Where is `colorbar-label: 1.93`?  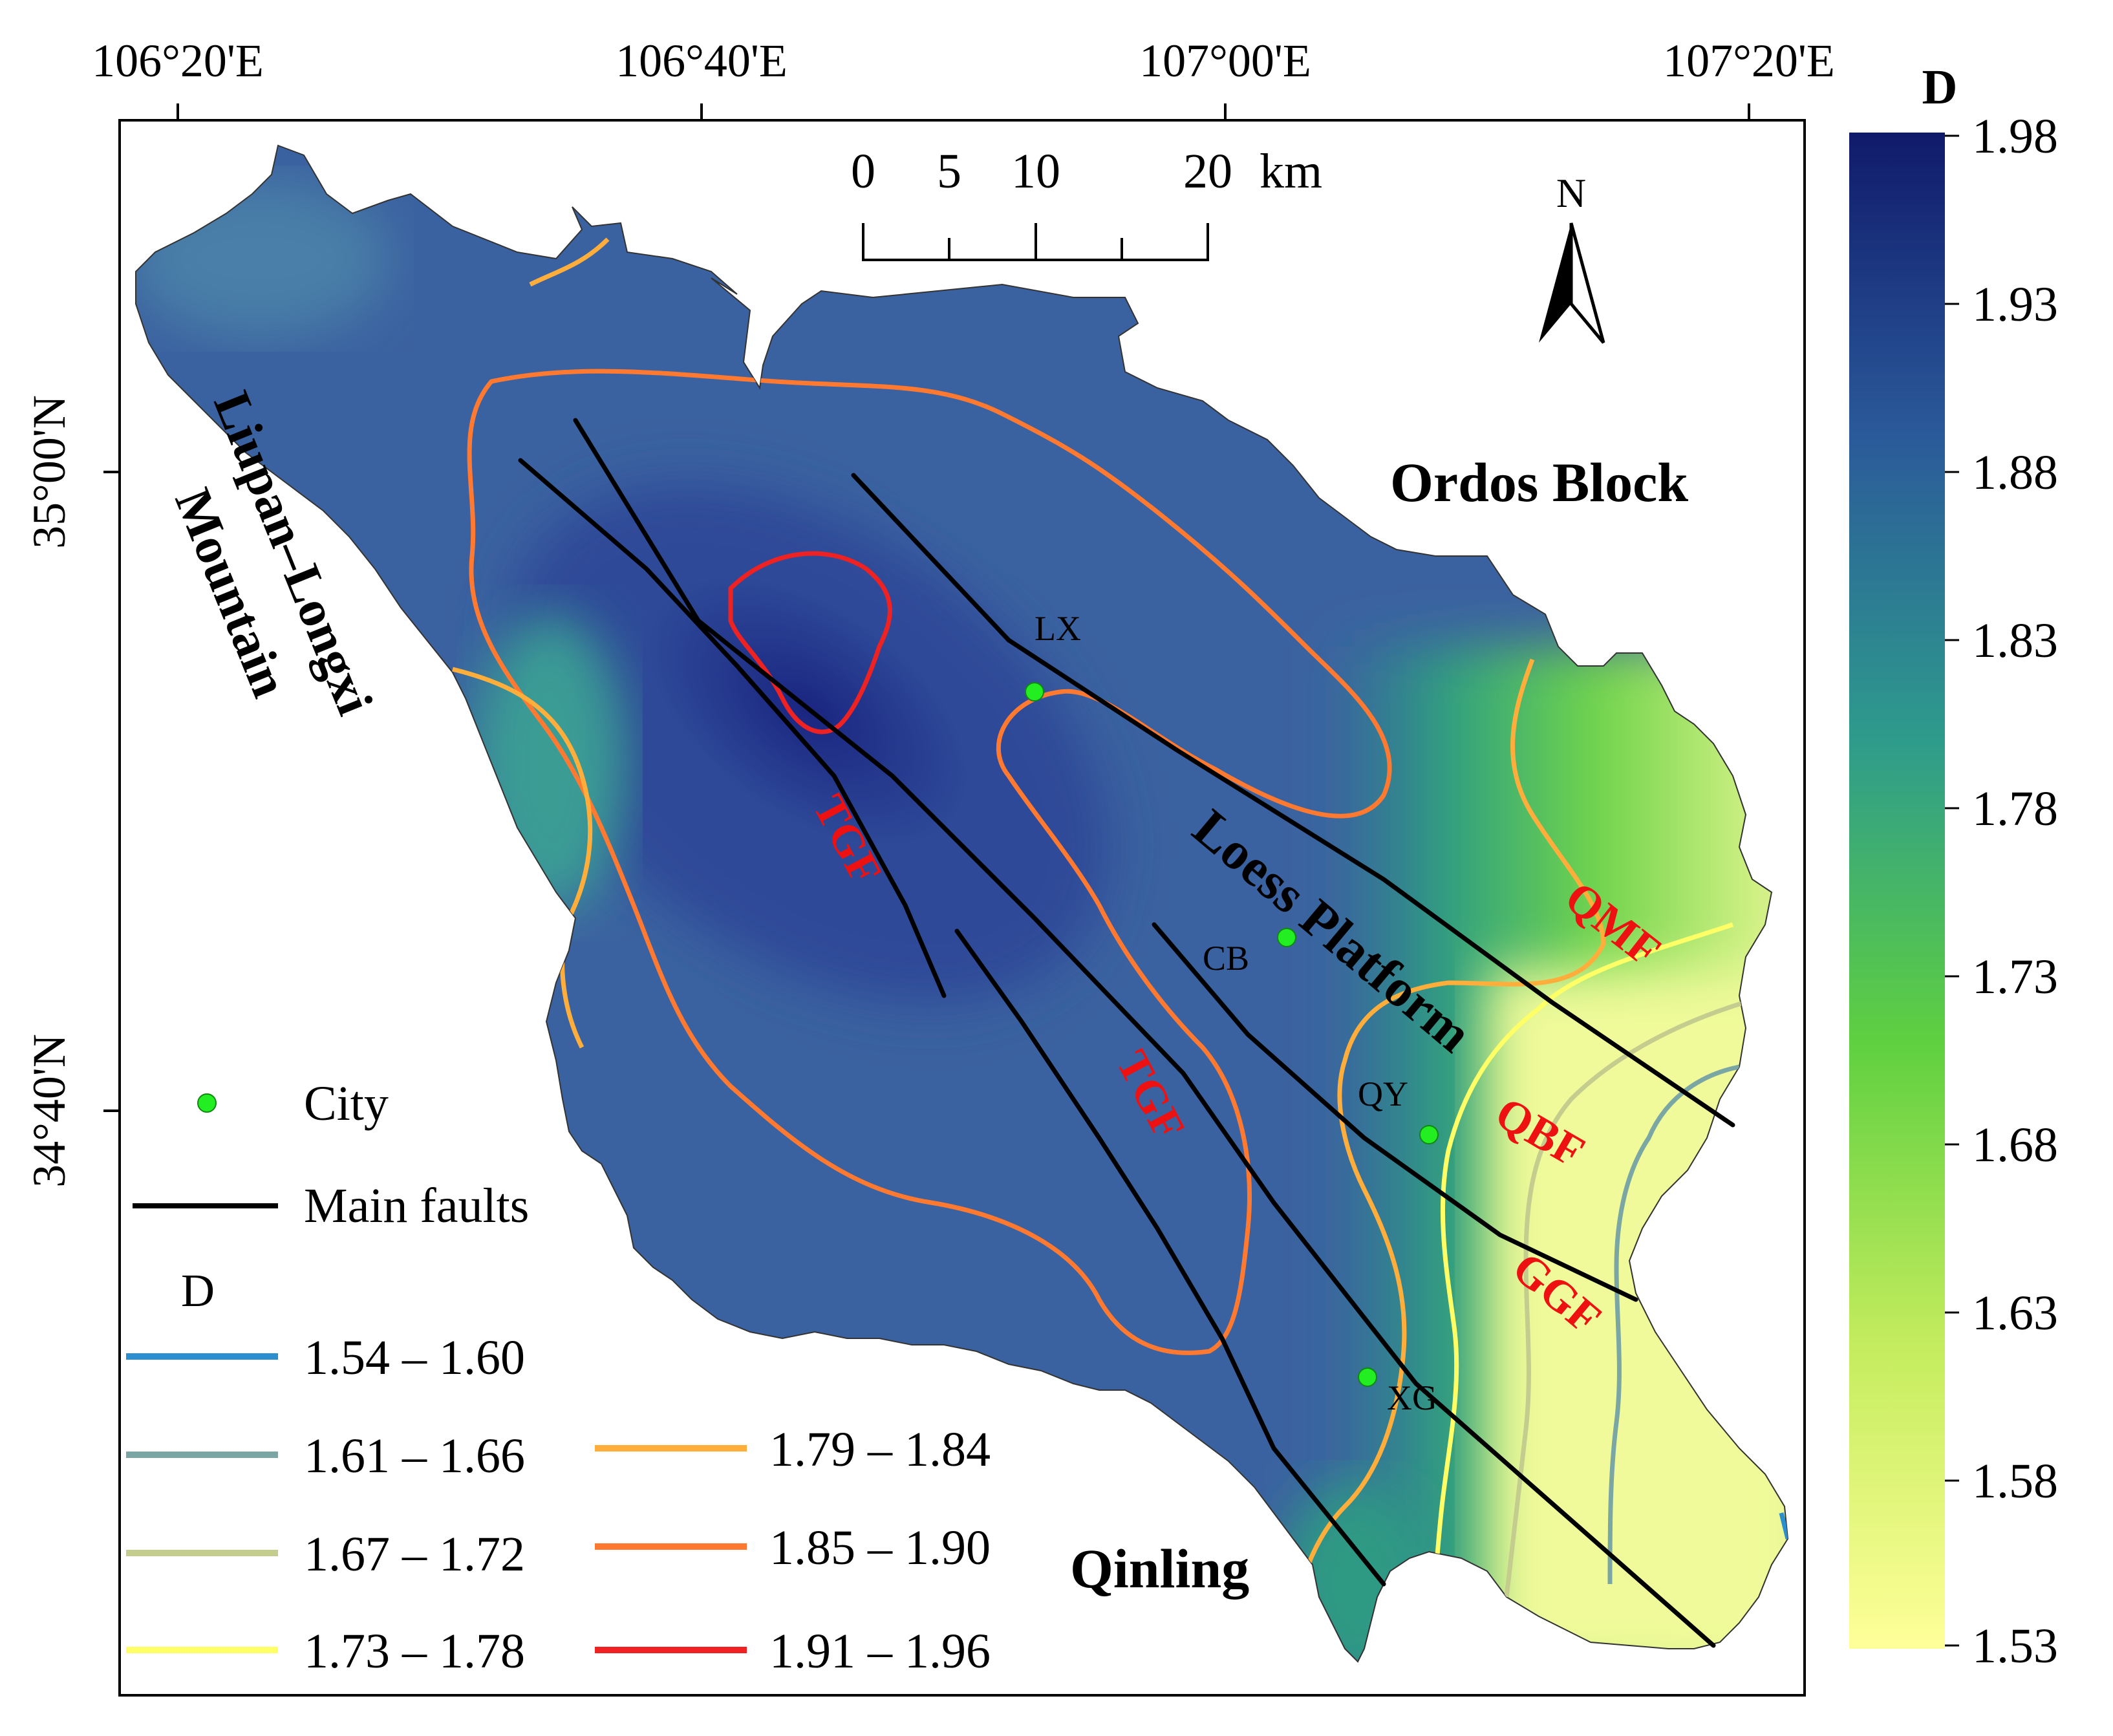
colorbar-label: 1.93 is located at coordinates (2015, 304).